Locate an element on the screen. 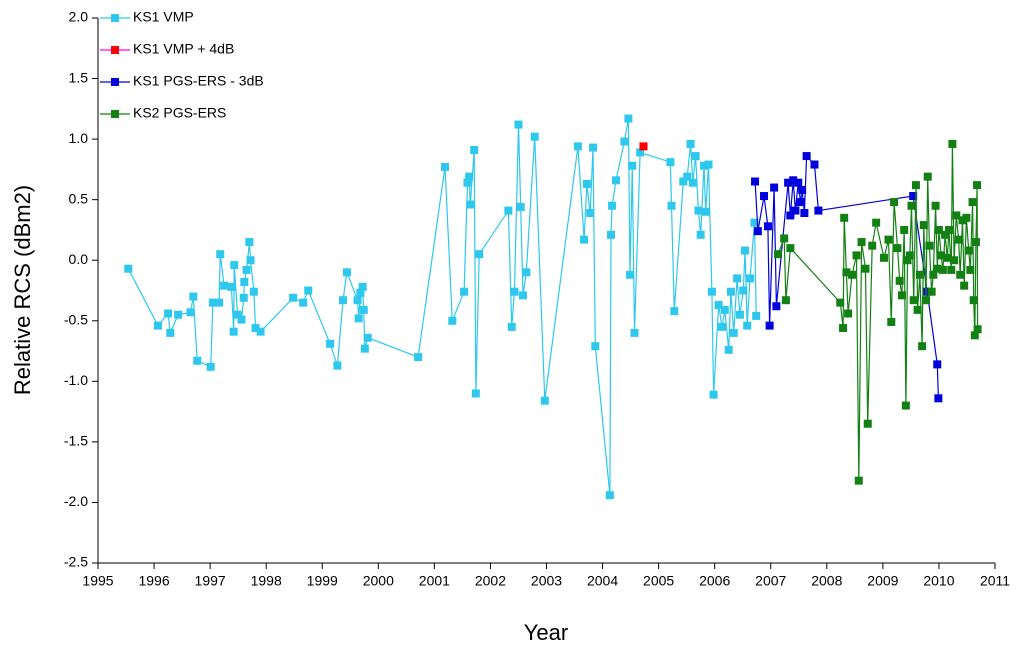 The width and height of the screenshot is (1025, 653). legend-label: KS1 VMP + 4dB is located at coordinates (183, 49).